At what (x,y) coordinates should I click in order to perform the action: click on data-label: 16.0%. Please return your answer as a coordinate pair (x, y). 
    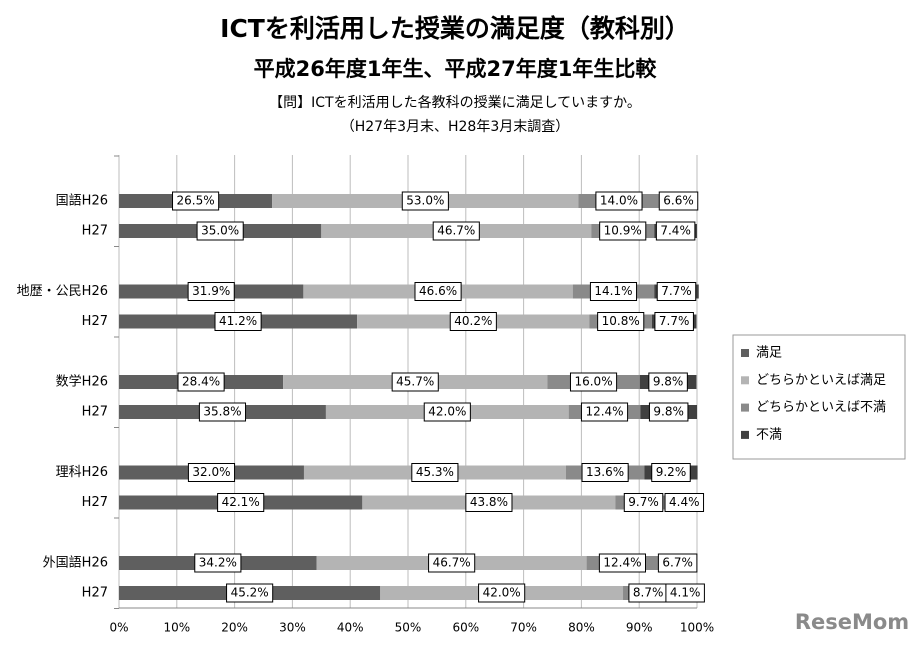
    Looking at the image, I should click on (593, 382).